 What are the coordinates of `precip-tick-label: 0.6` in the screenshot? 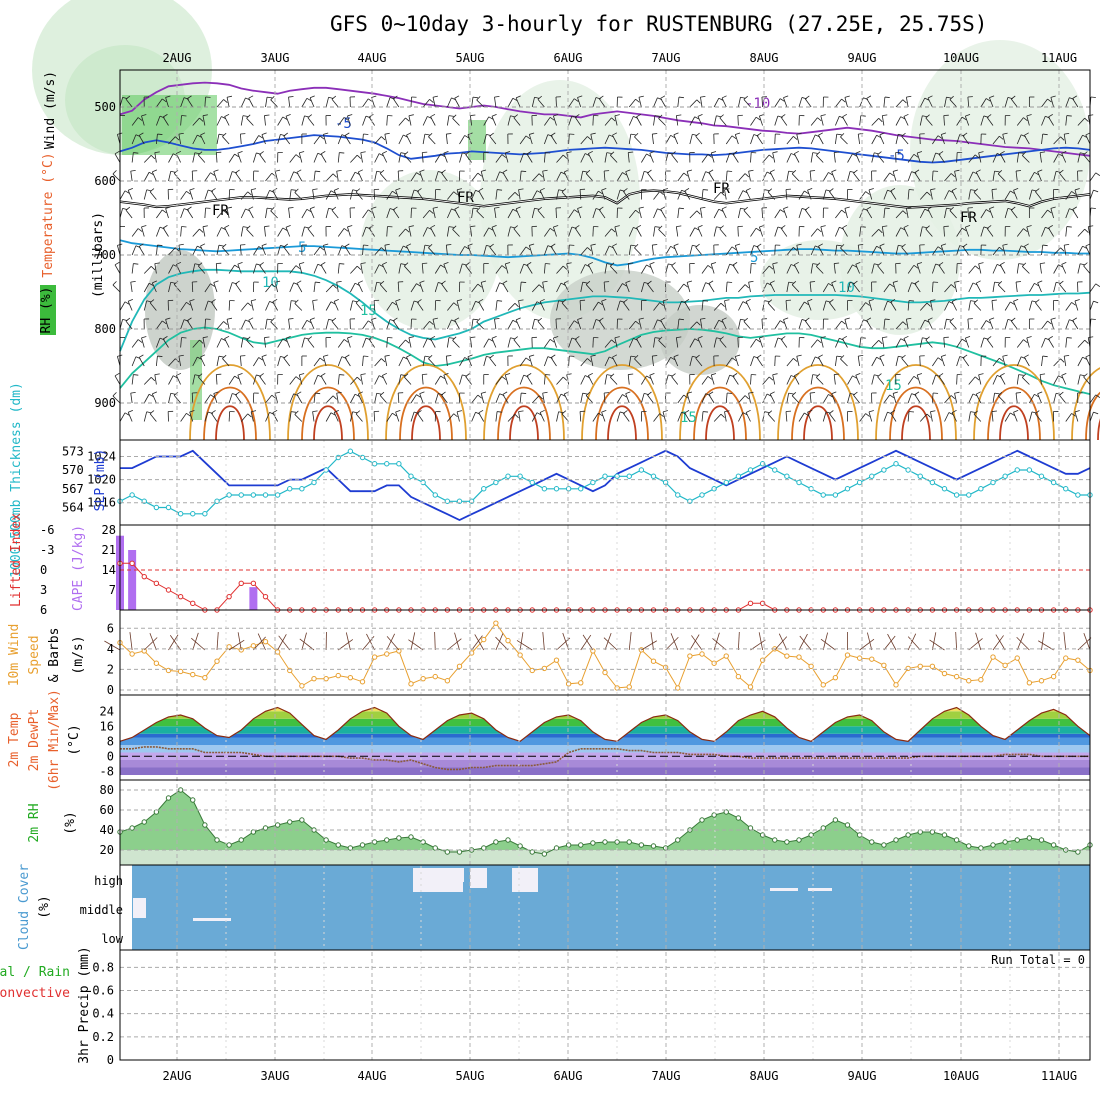 It's located at (103, 991).